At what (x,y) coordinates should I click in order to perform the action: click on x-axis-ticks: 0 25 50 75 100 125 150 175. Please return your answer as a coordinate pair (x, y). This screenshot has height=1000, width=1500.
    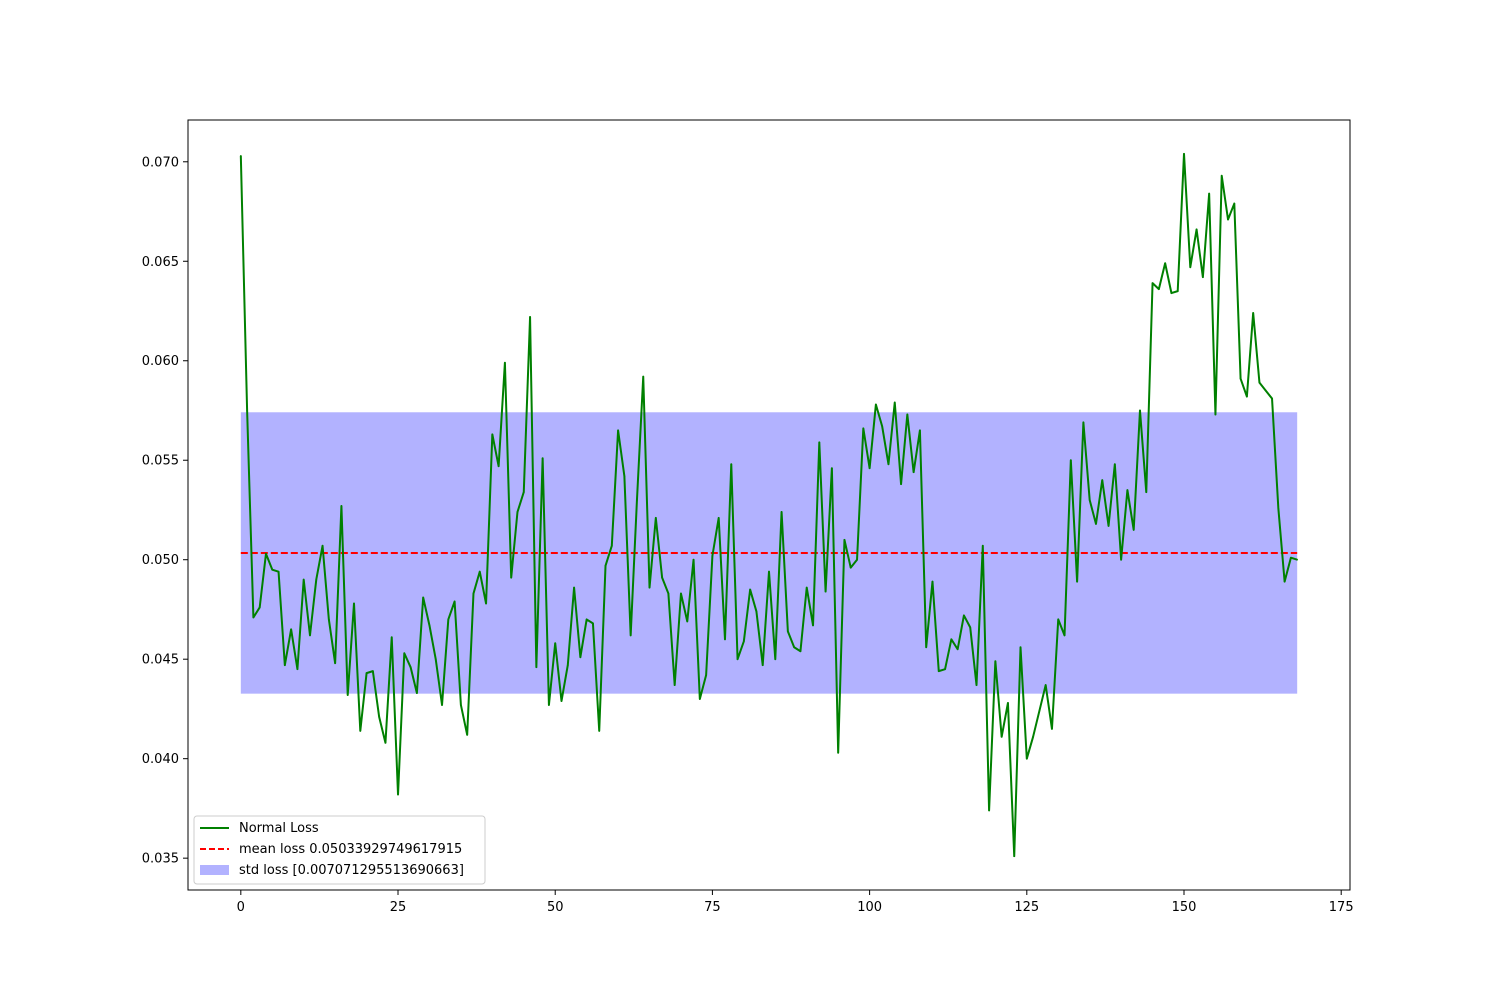
    Looking at the image, I should click on (795, 902).